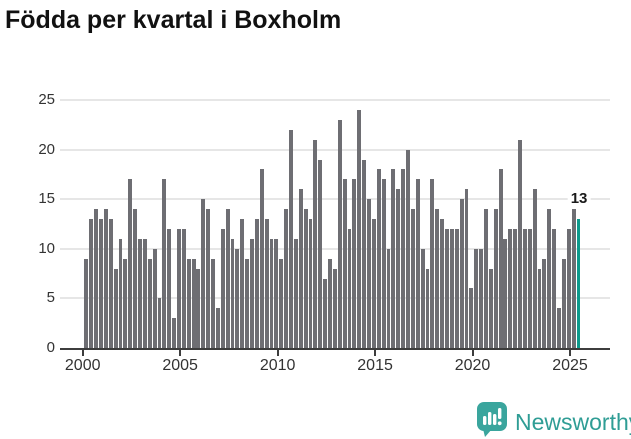  I want to click on x-axis-label-2000: 2000, so click(82, 365).